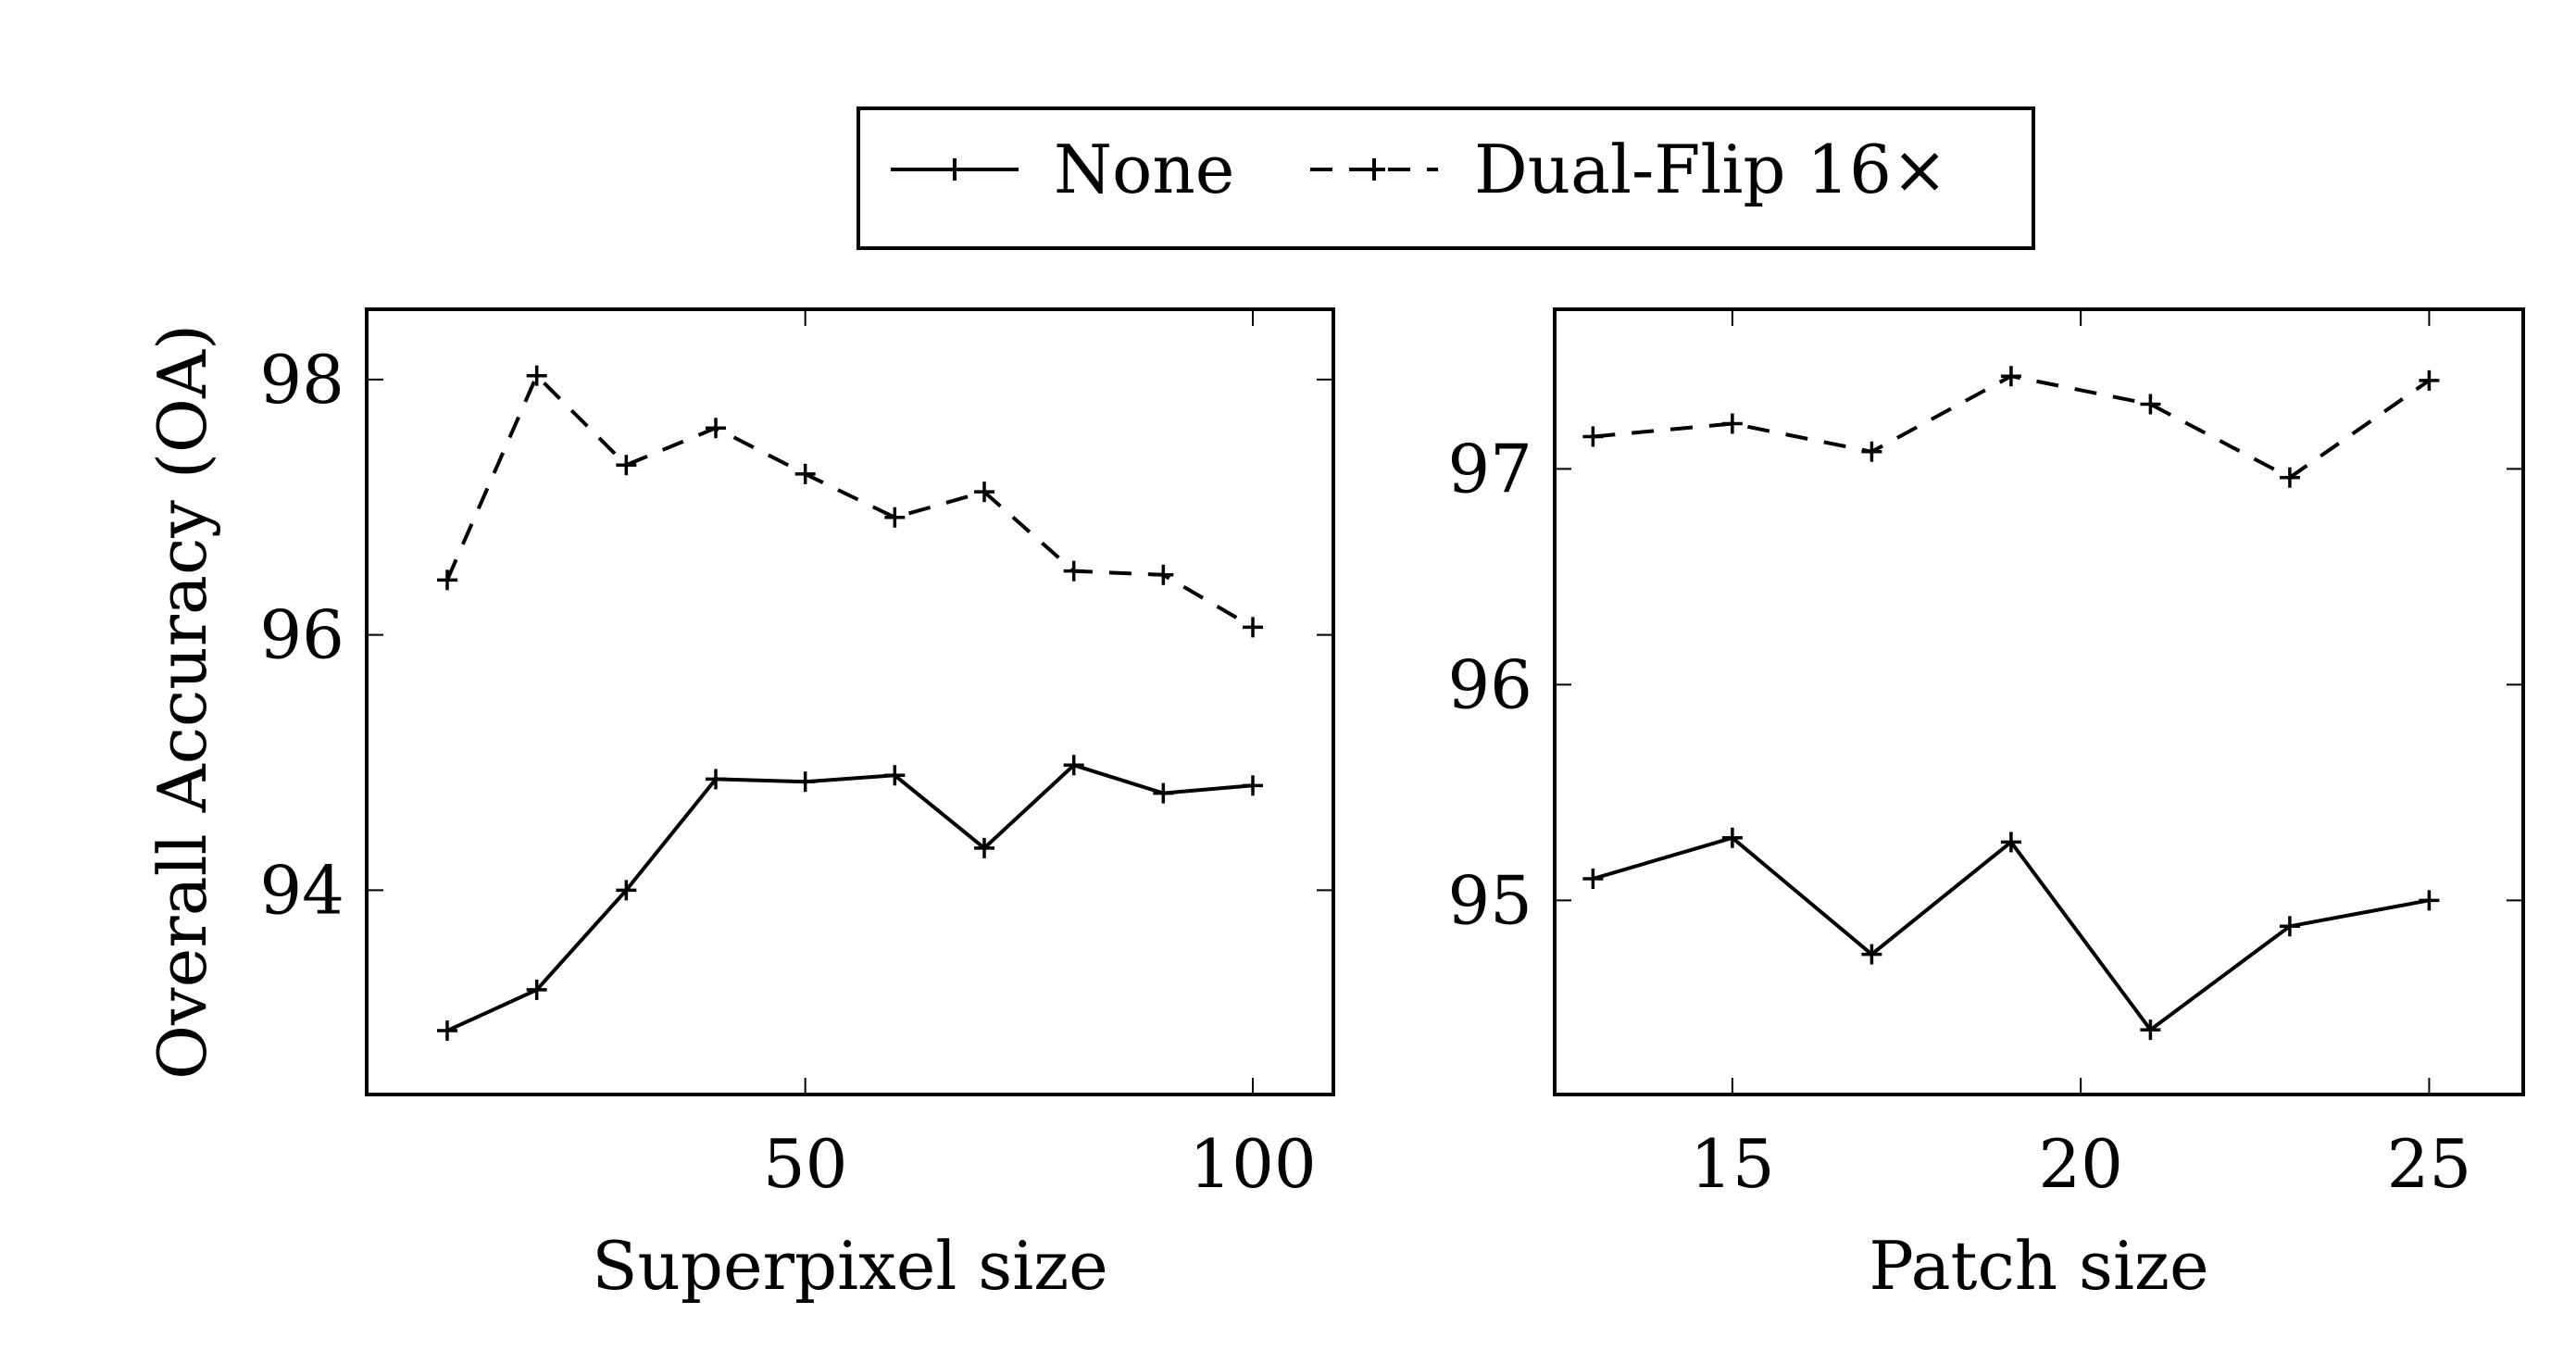 Image resolution: width=2576 pixels, height=1351 pixels. I want to click on x-tick-label: 20, so click(2080, 1164).